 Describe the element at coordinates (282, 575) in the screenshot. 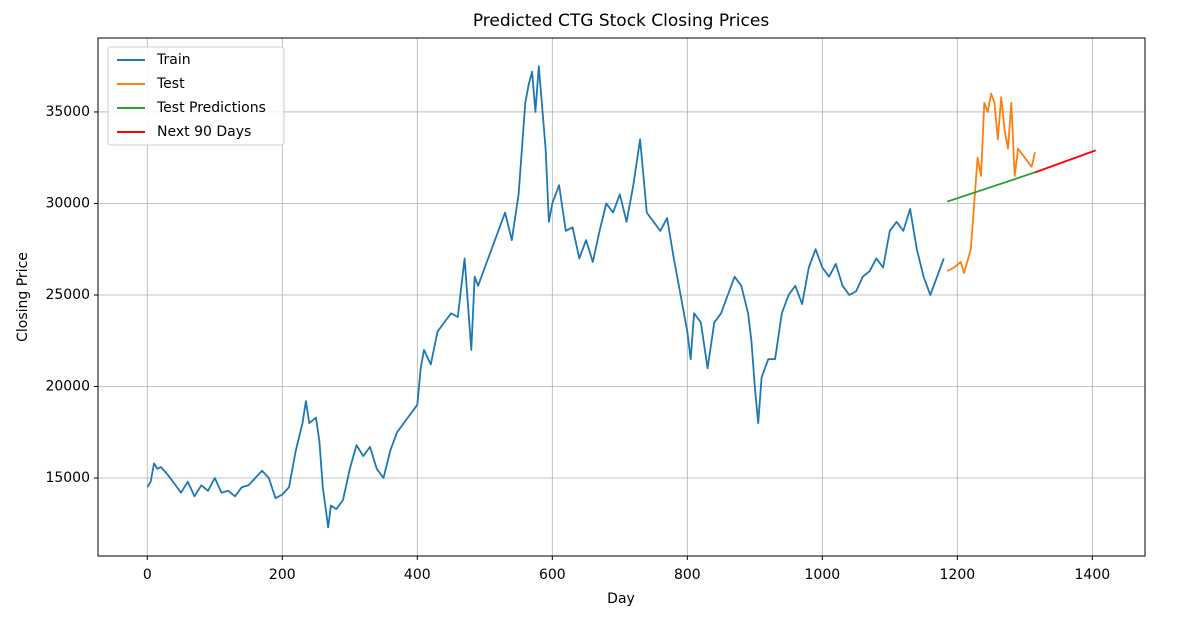

I see `x-tick-label: 200` at that location.